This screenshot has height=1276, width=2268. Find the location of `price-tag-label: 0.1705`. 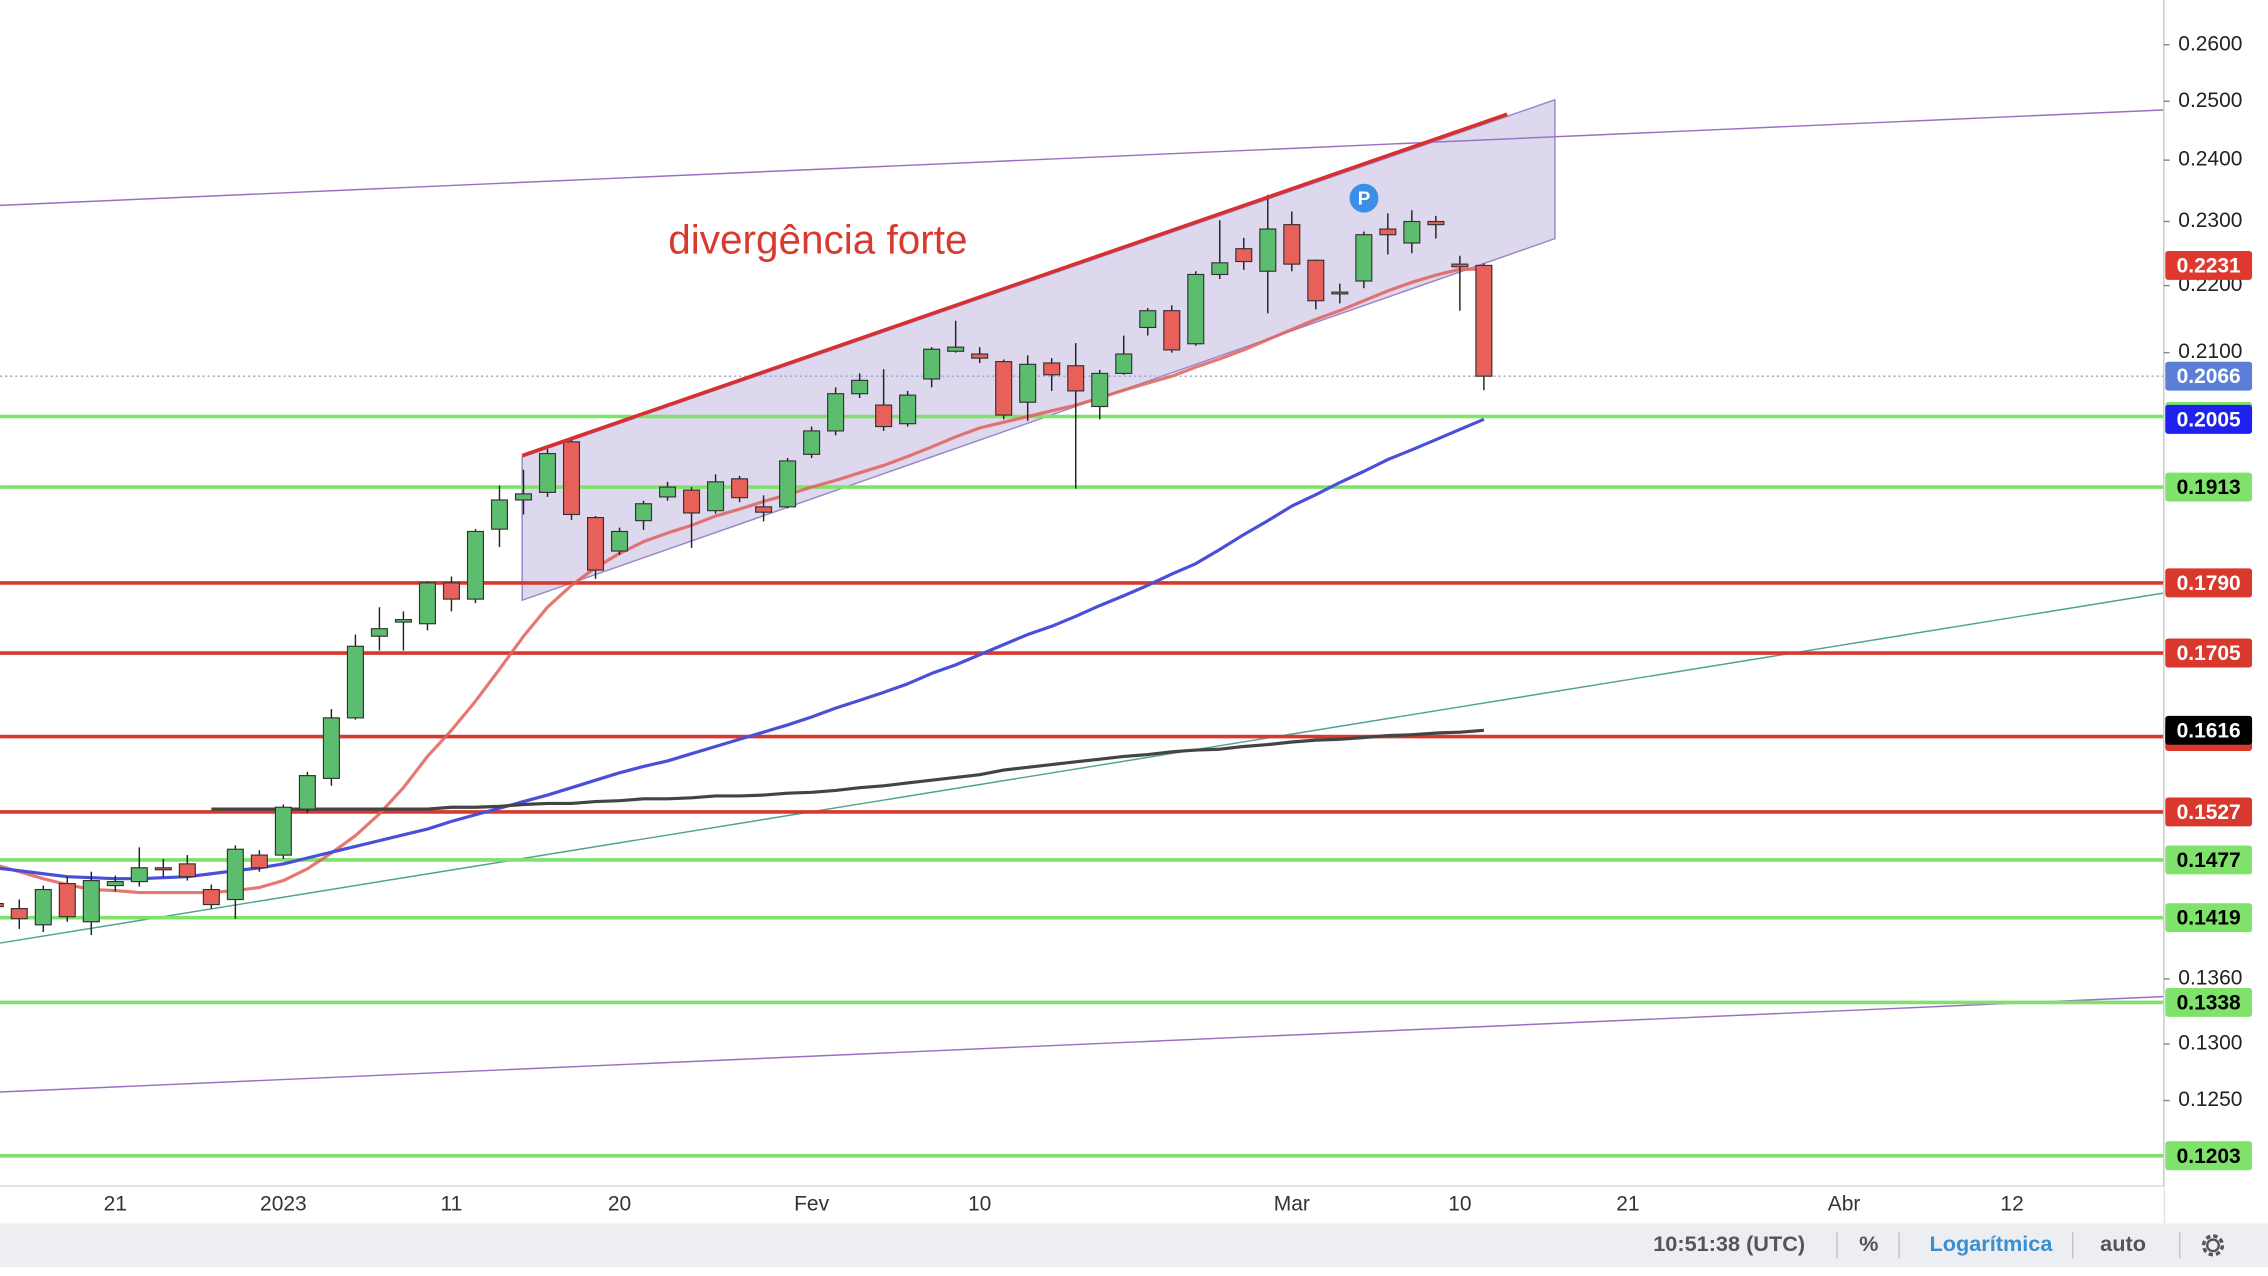

price-tag-label: 0.1705 is located at coordinates (2209, 653).